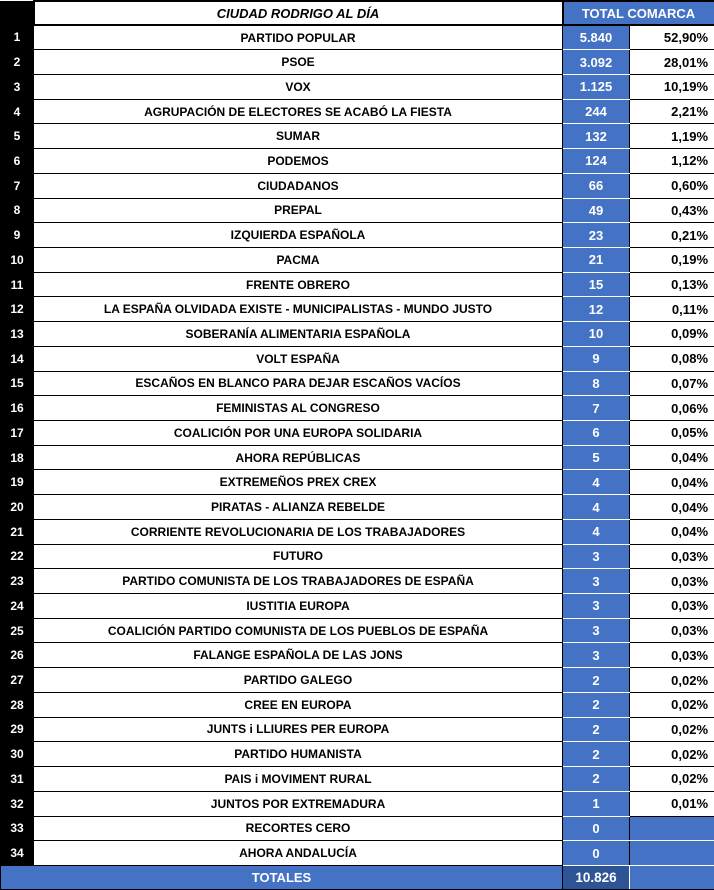 The image size is (714, 890). What do you see at coordinates (298, 556) in the screenshot?
I see `party-name: FUTURO` at bounding box center [298, 556].